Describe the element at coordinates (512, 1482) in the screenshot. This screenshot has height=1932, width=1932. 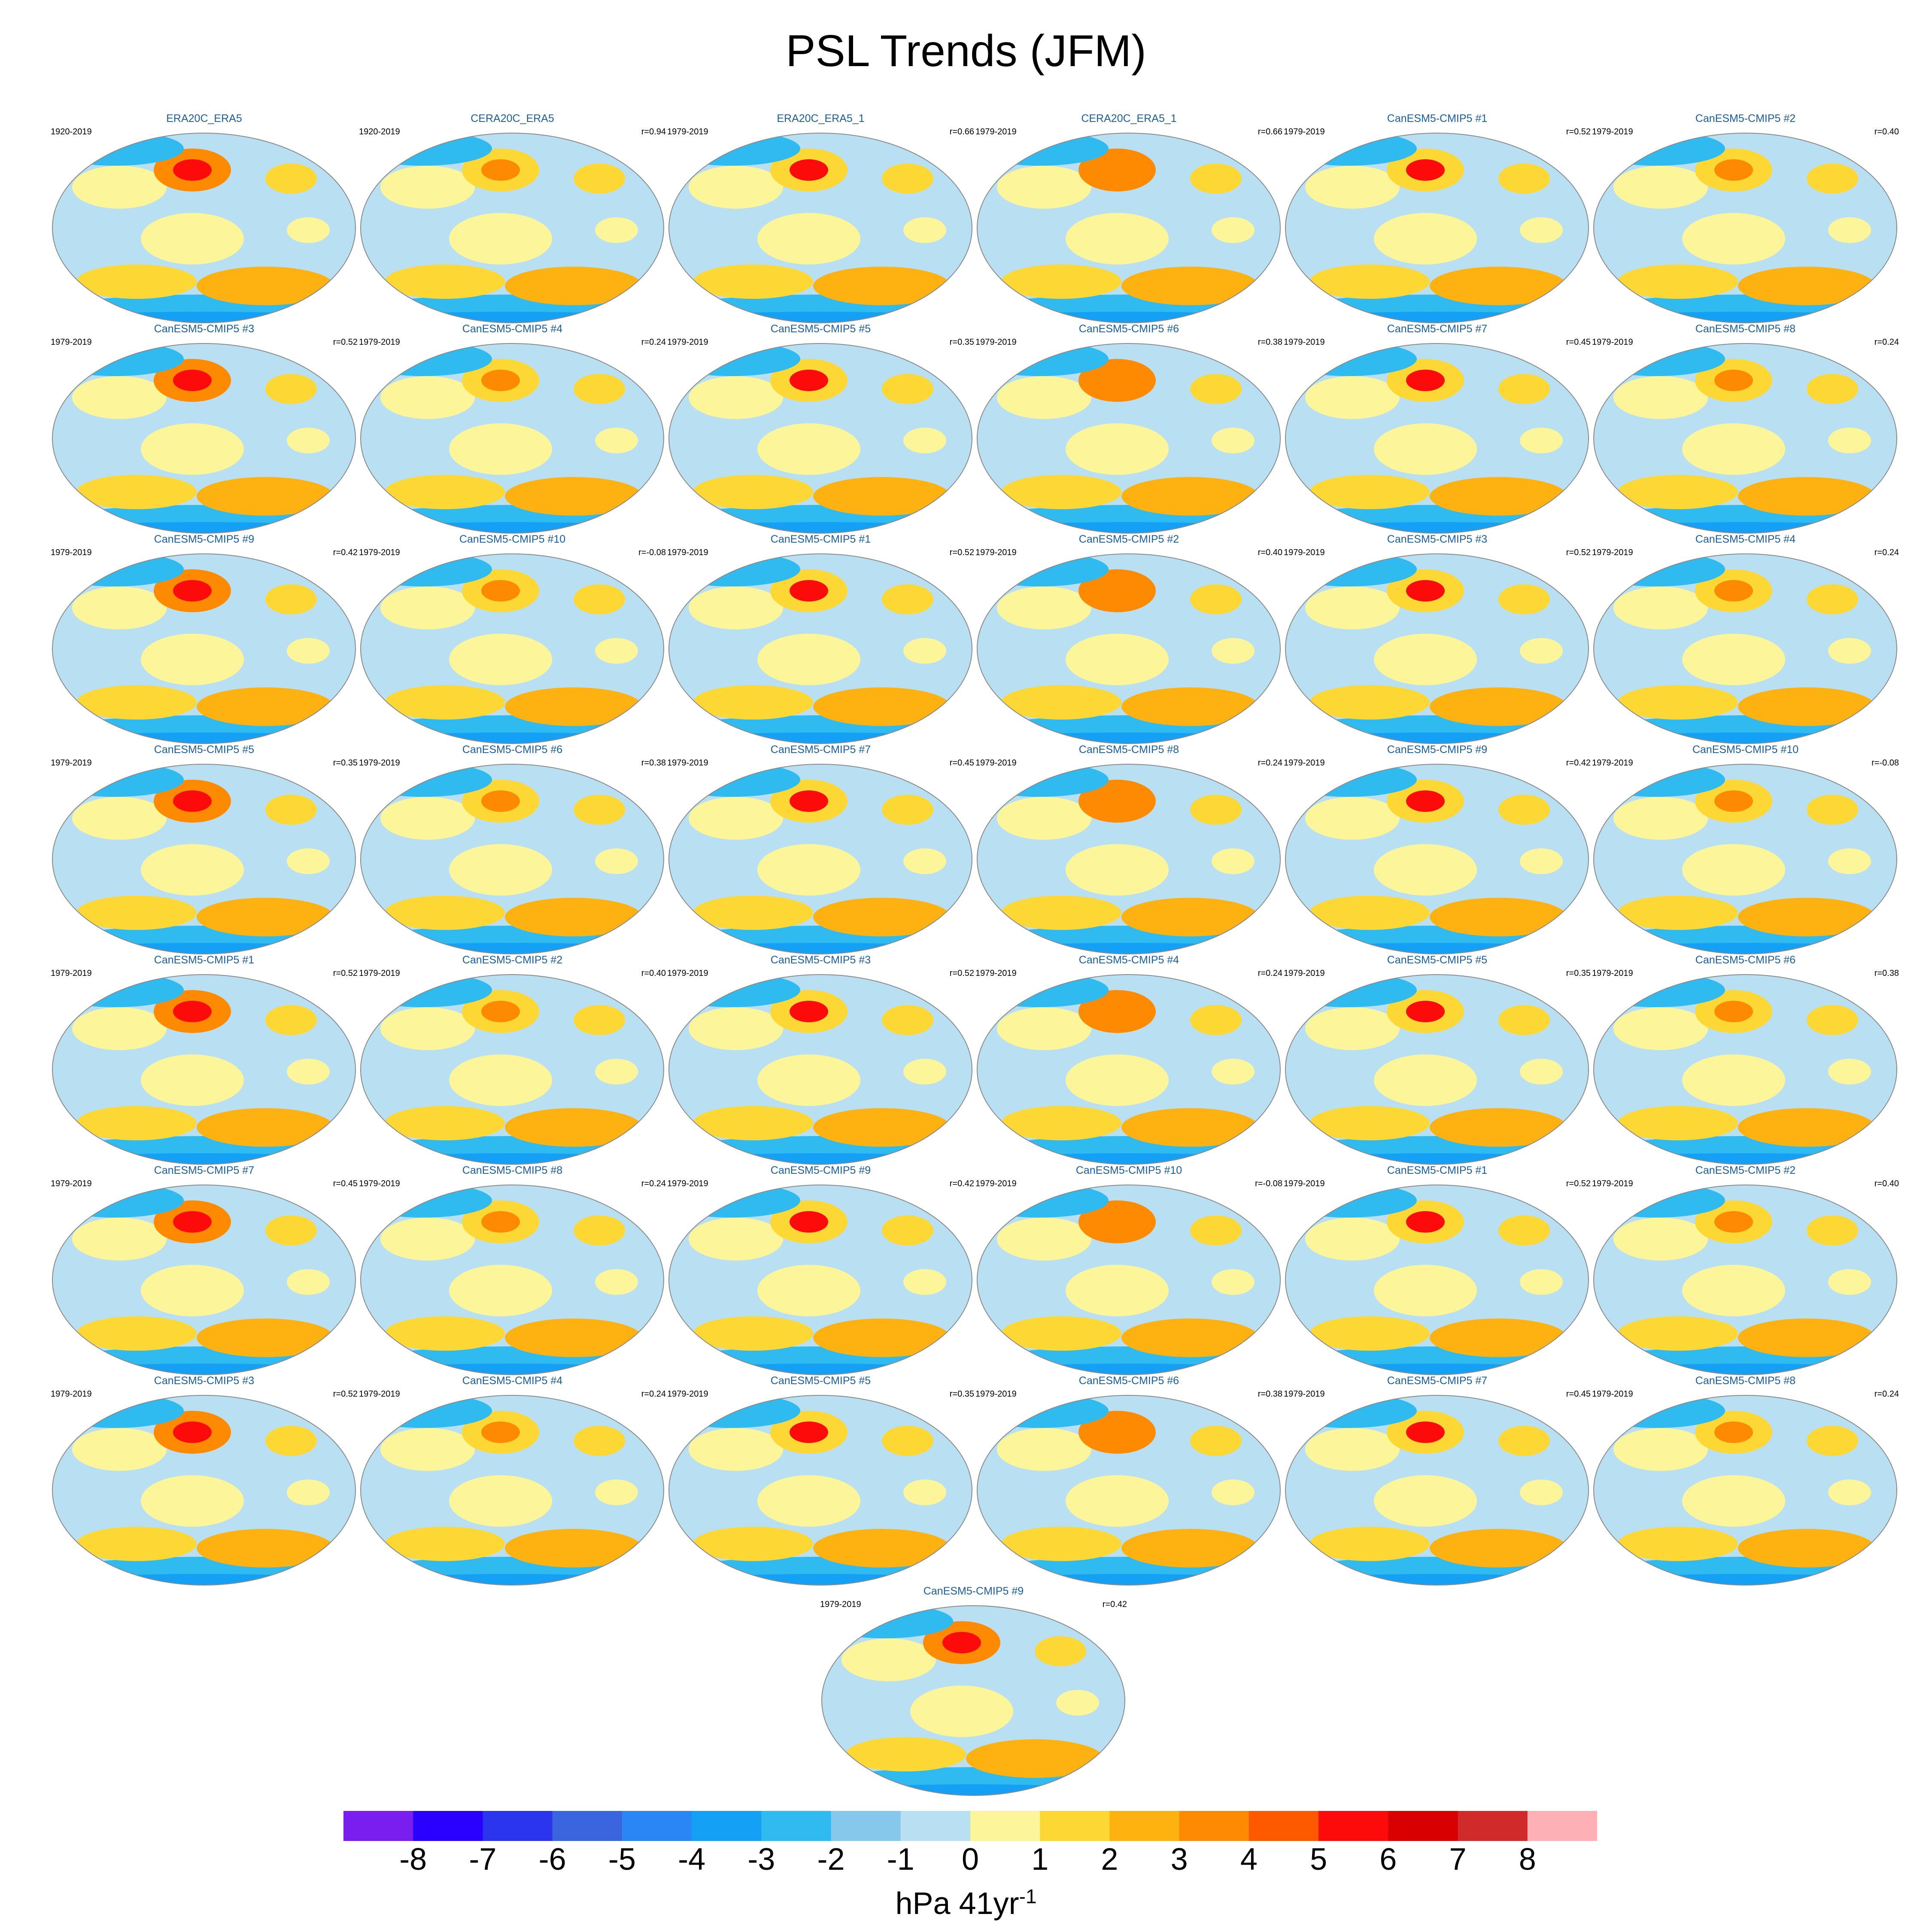
I see `map-panel: CanESM5-CMIP5 #4 1979-2019 r=0.24` at that location.